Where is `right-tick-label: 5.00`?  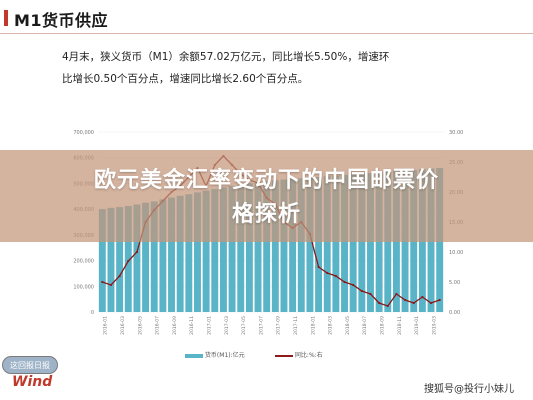
right-tick-label: 5.00 is located at coordinates (454, 283).